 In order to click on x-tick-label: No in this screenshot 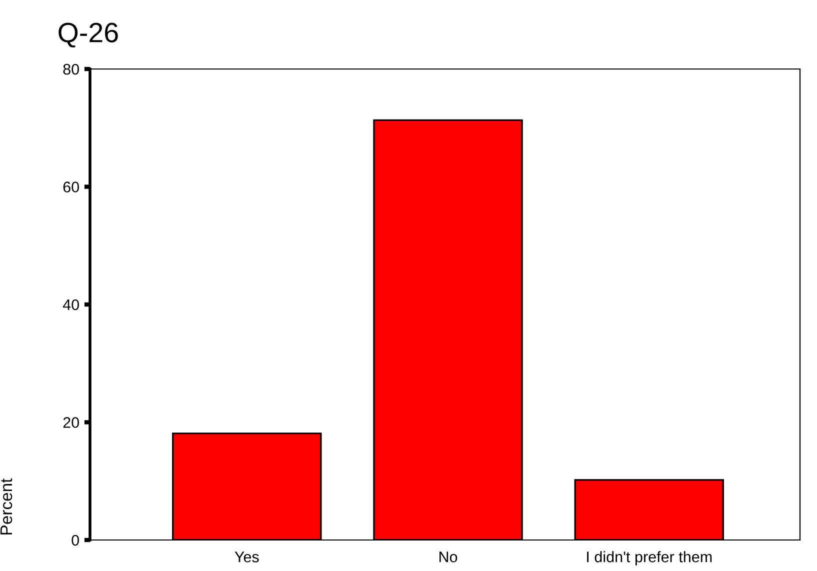, I will do `click(449, 557)`.